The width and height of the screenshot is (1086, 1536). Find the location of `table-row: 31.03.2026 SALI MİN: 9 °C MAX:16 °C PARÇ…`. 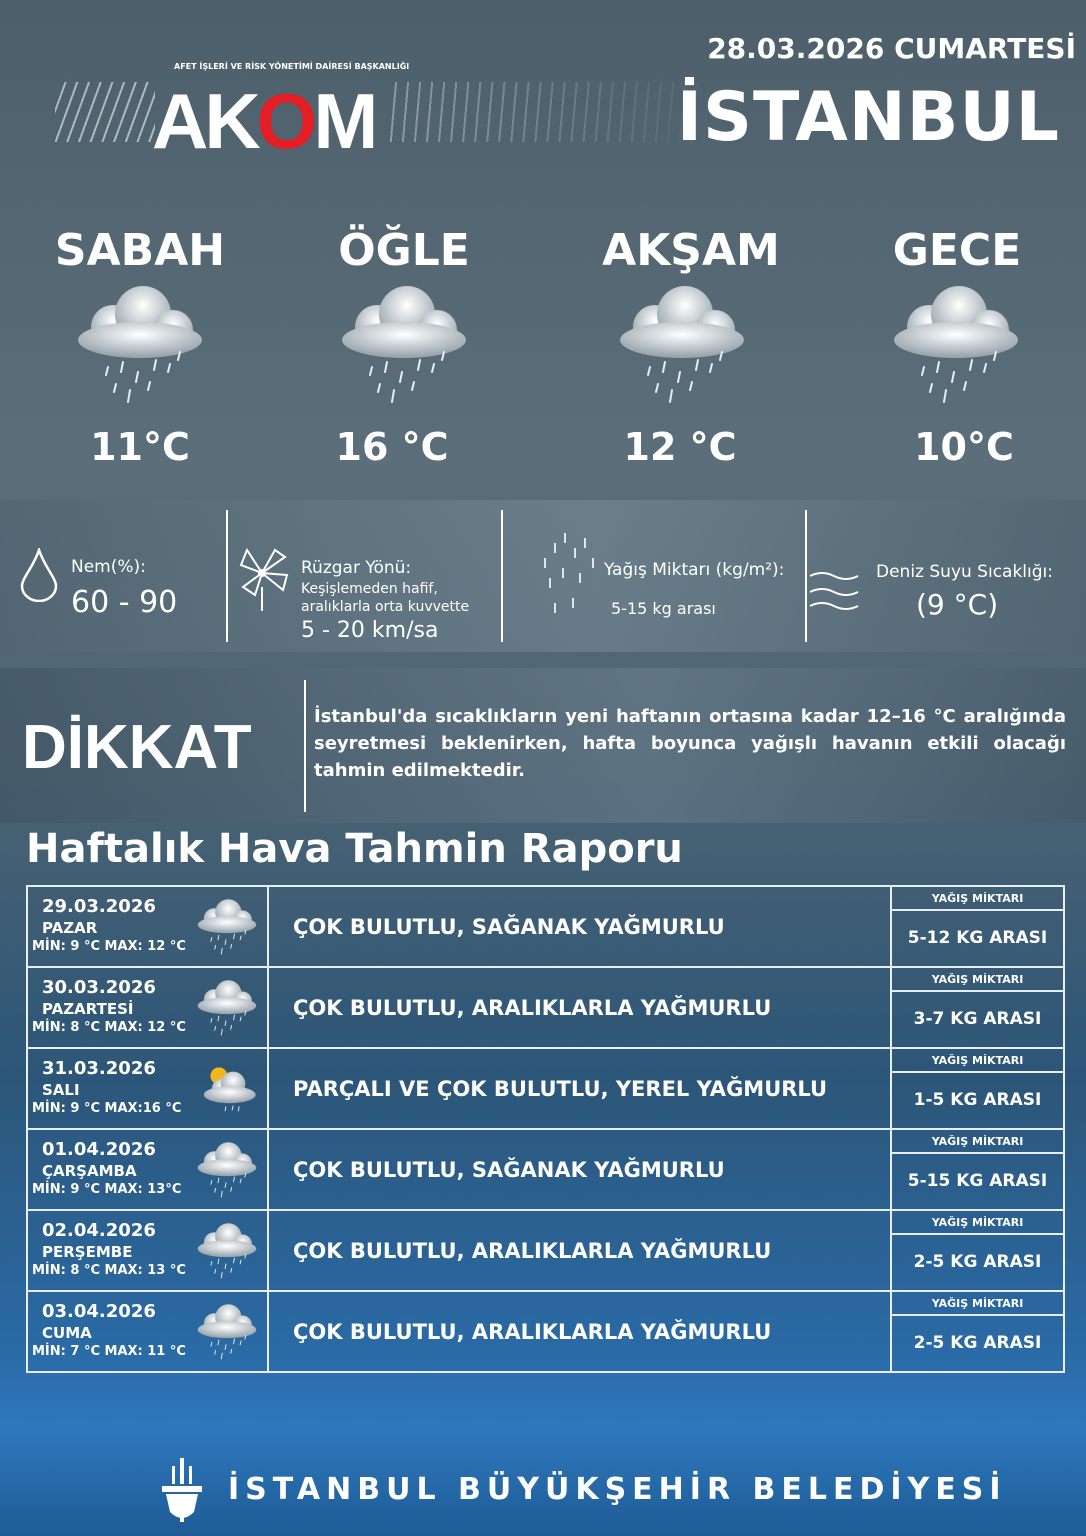

table-row: 31.03.2026 SALI MİN: 9 °C MAX:16 °C PARÇ… is located at coordinates (545, 1088).